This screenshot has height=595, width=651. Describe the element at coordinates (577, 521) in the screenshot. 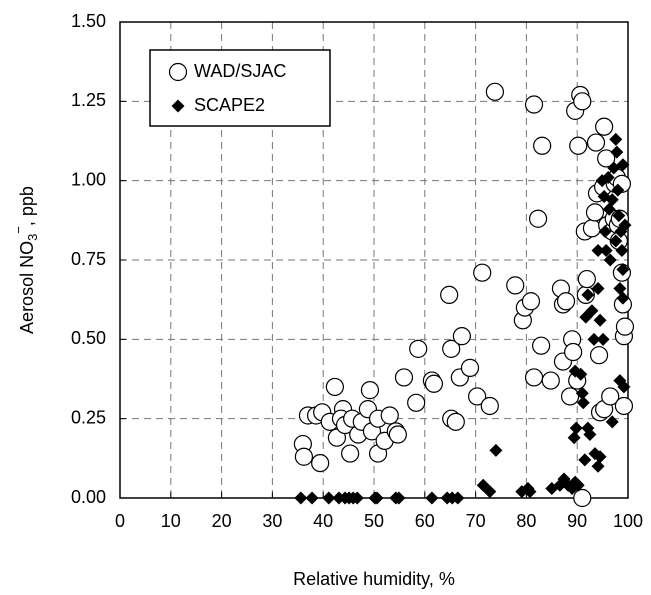

I see `x-tick-label: 90` at that location.